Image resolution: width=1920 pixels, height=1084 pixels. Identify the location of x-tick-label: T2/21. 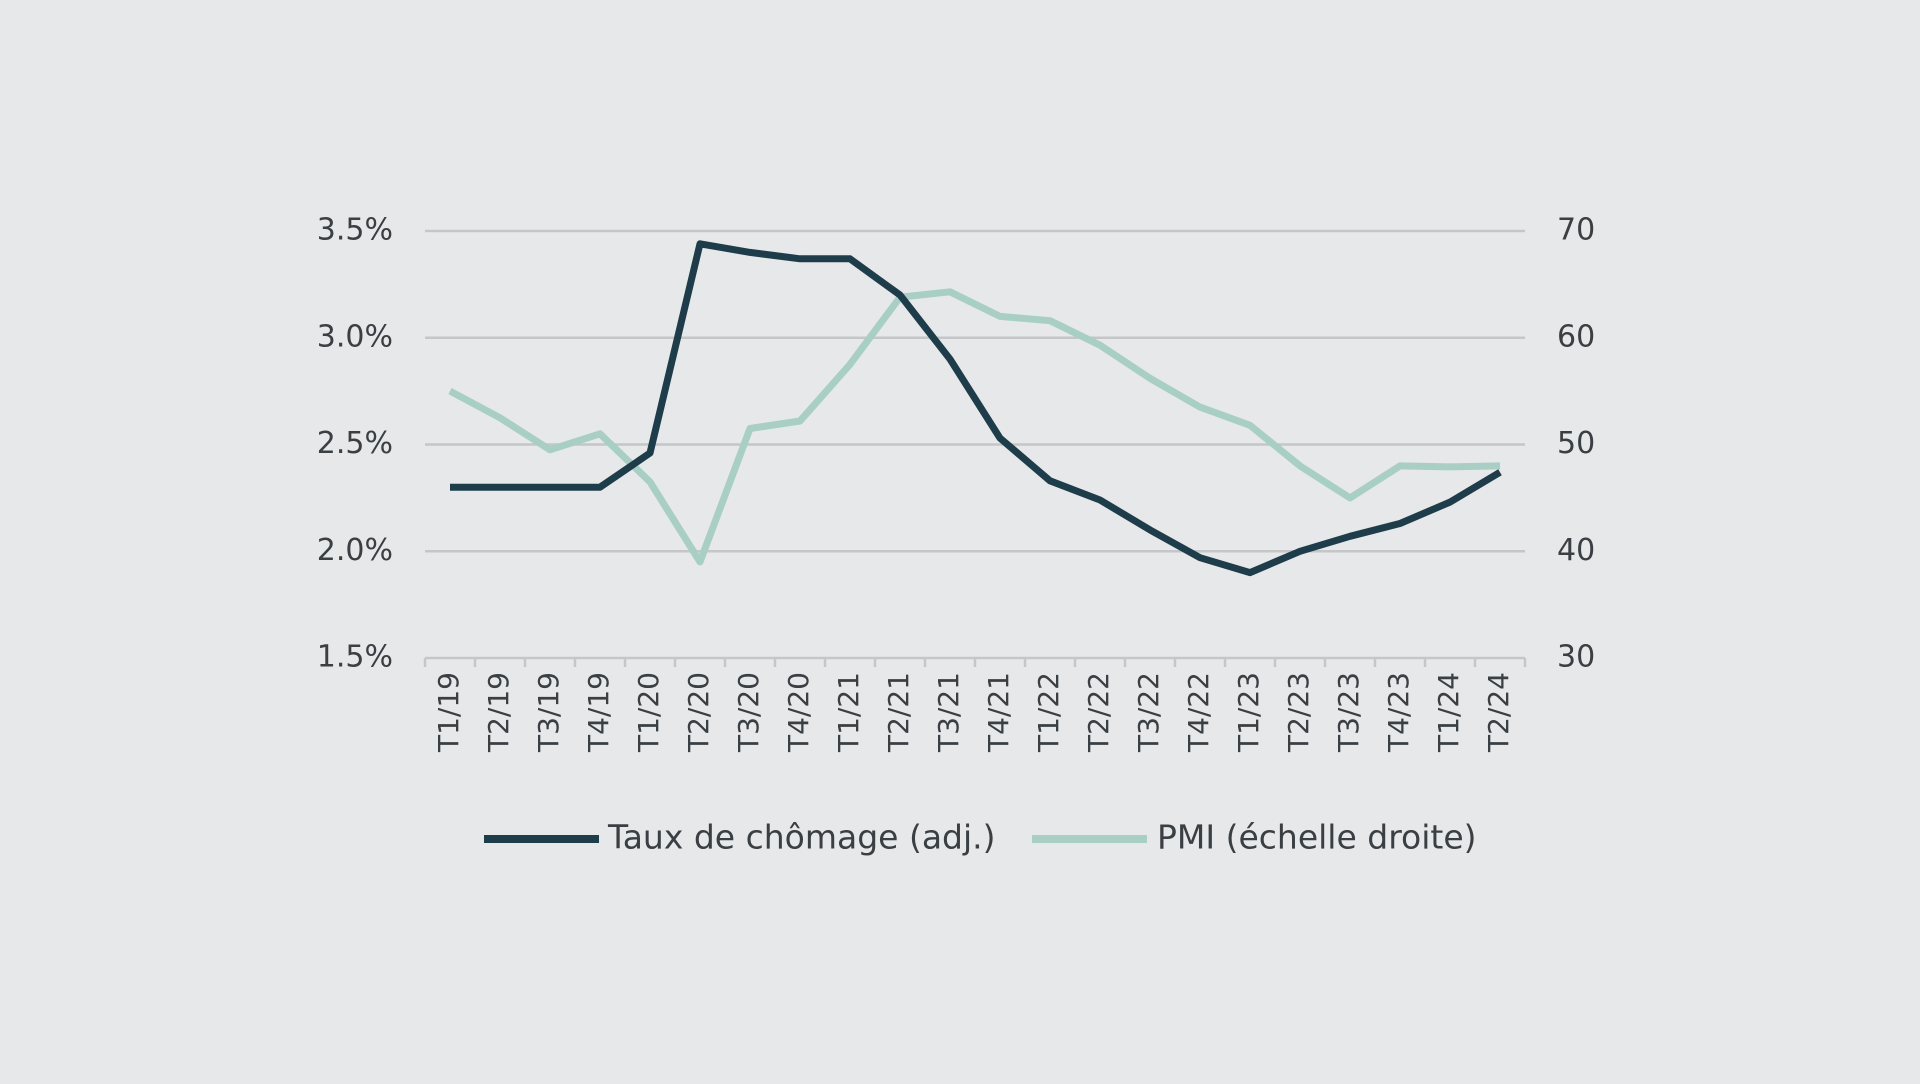
(898, 712).